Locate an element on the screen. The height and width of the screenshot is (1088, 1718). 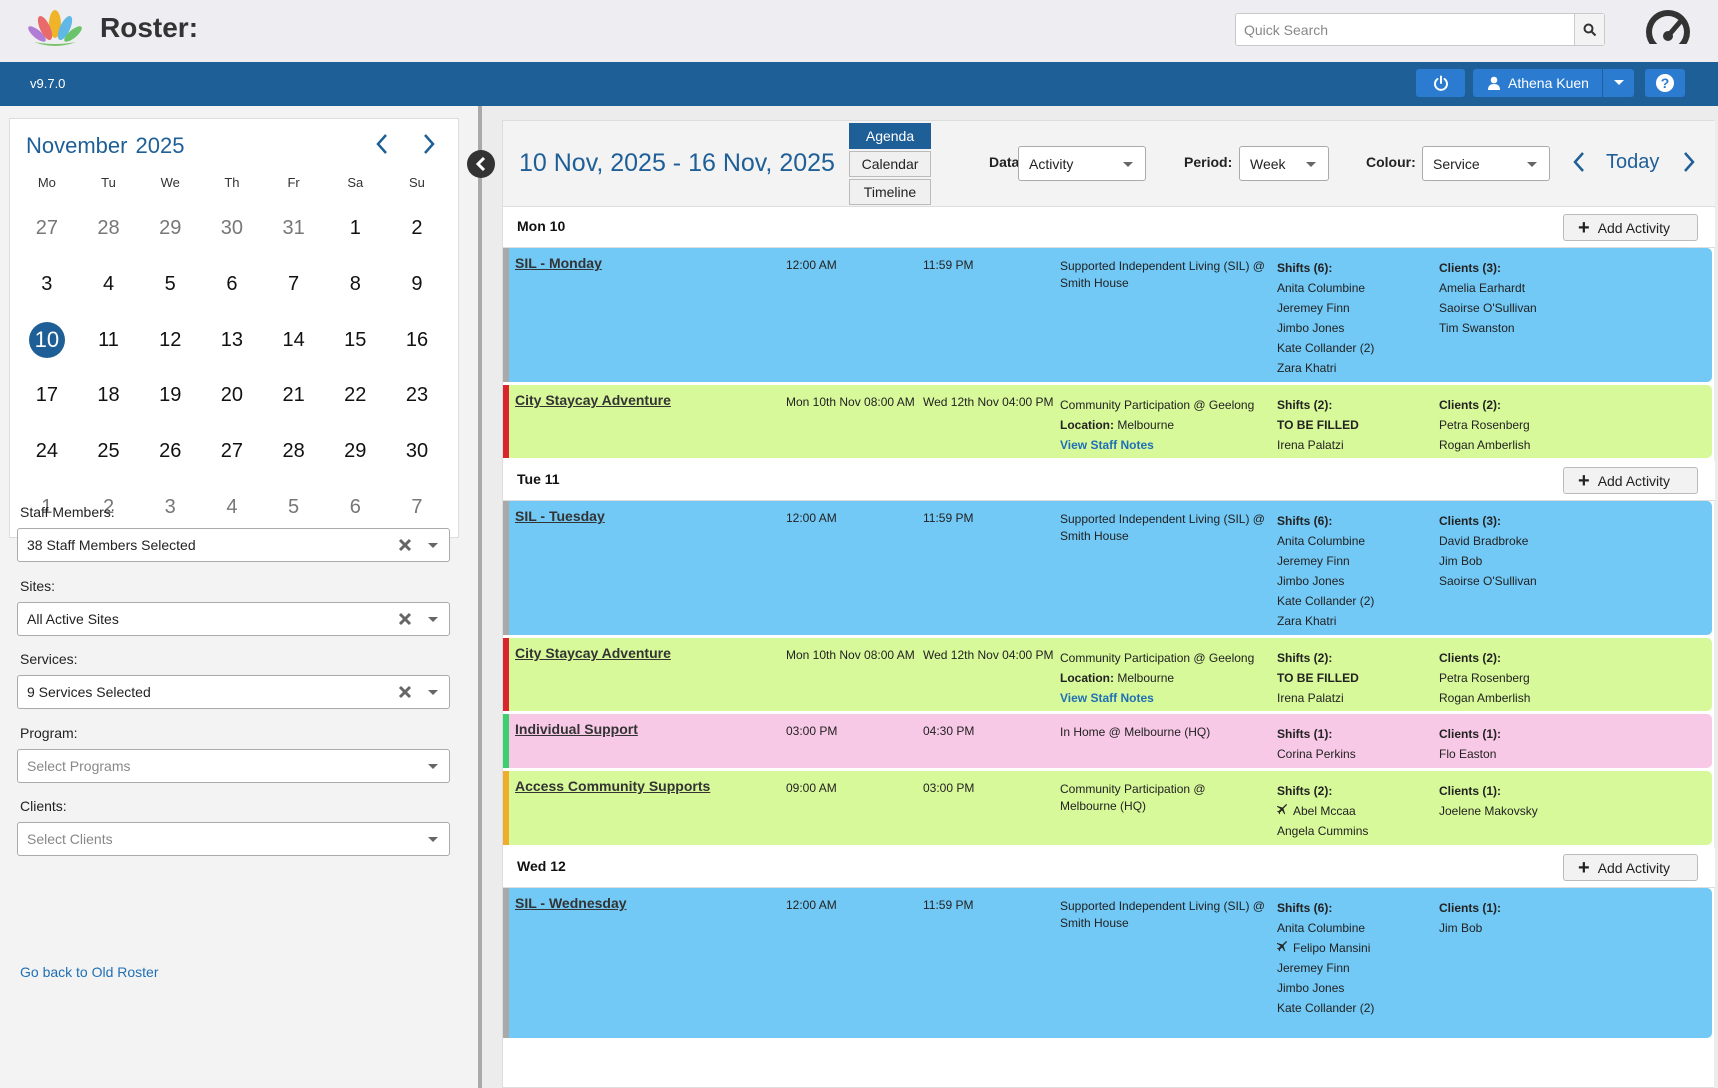
calendar-day: 18 is located at coordinates (109, 396).